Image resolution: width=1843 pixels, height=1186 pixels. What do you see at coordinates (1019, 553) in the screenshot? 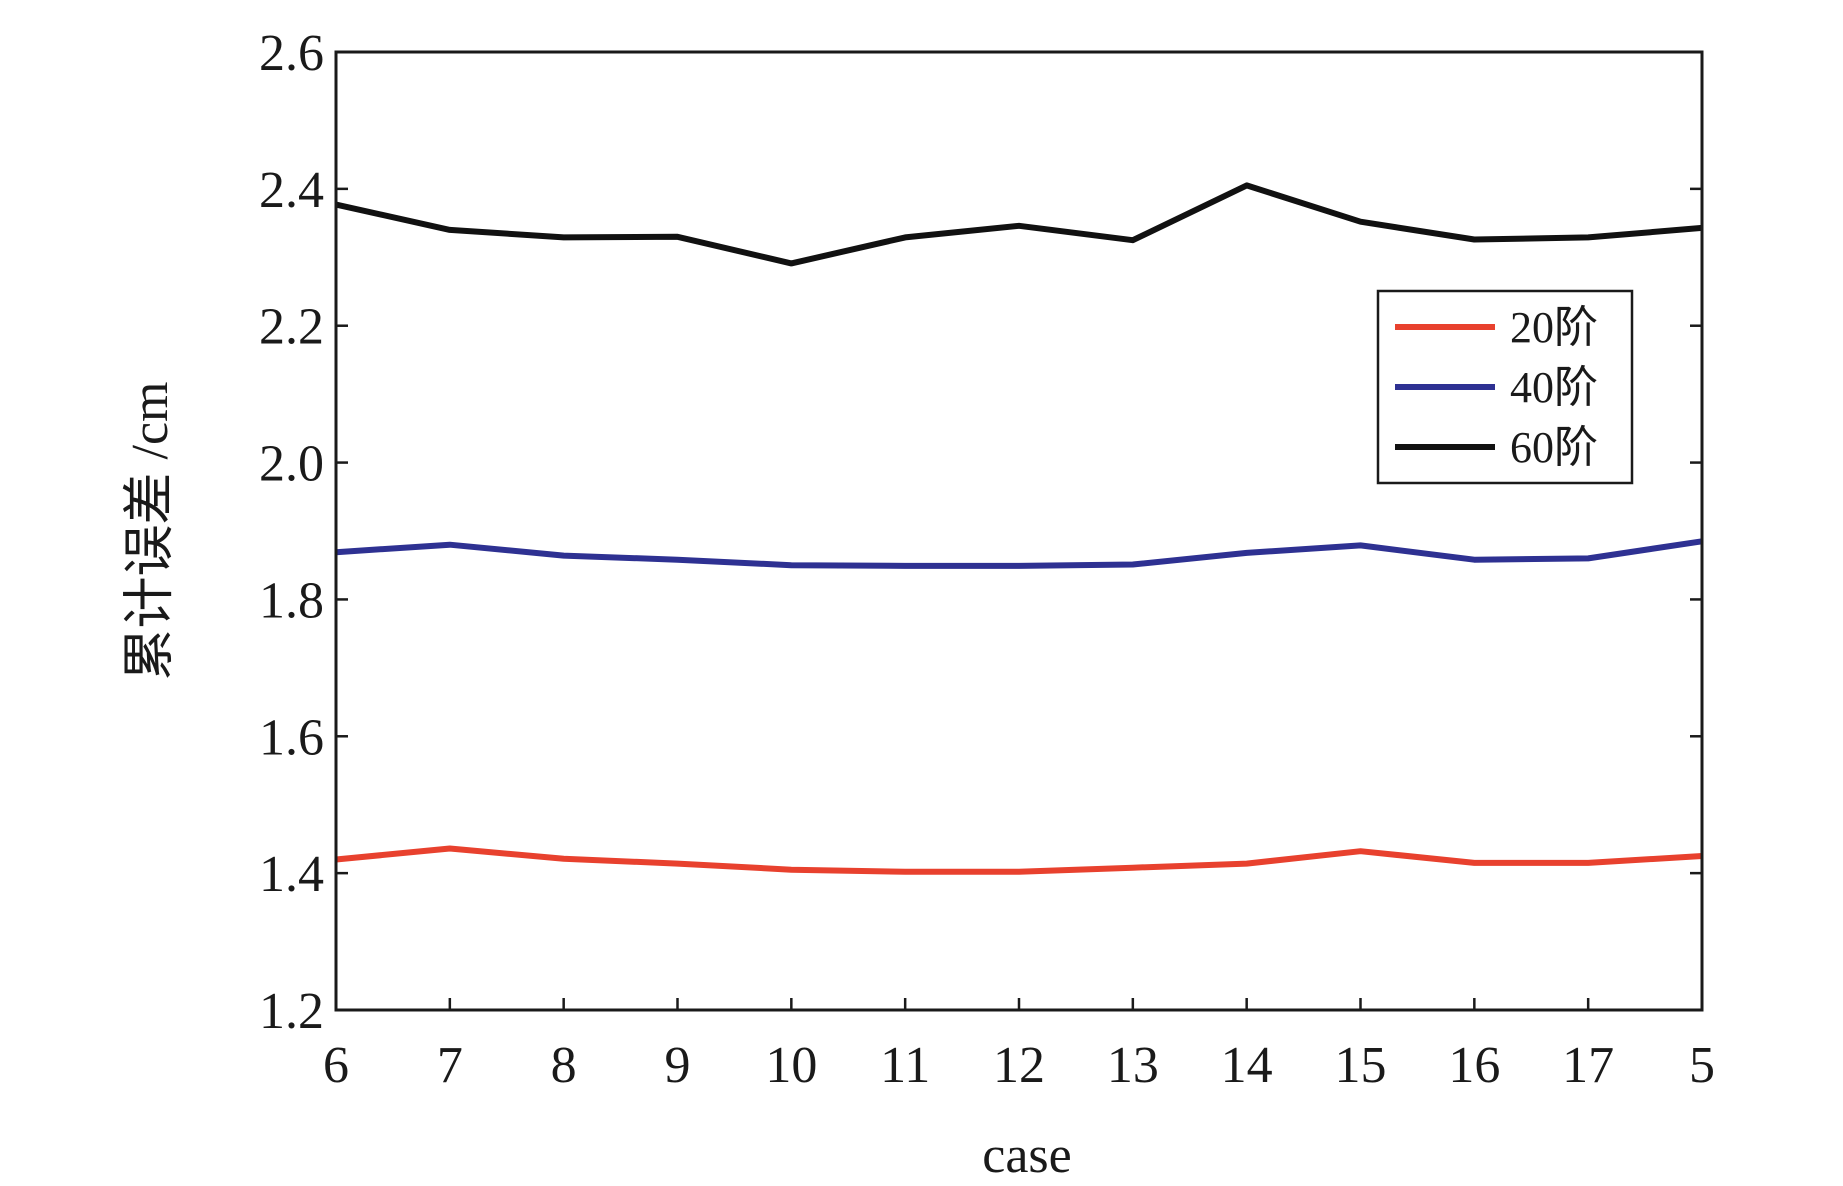
I see `series-40-line` at bounding box center [1019, 553].